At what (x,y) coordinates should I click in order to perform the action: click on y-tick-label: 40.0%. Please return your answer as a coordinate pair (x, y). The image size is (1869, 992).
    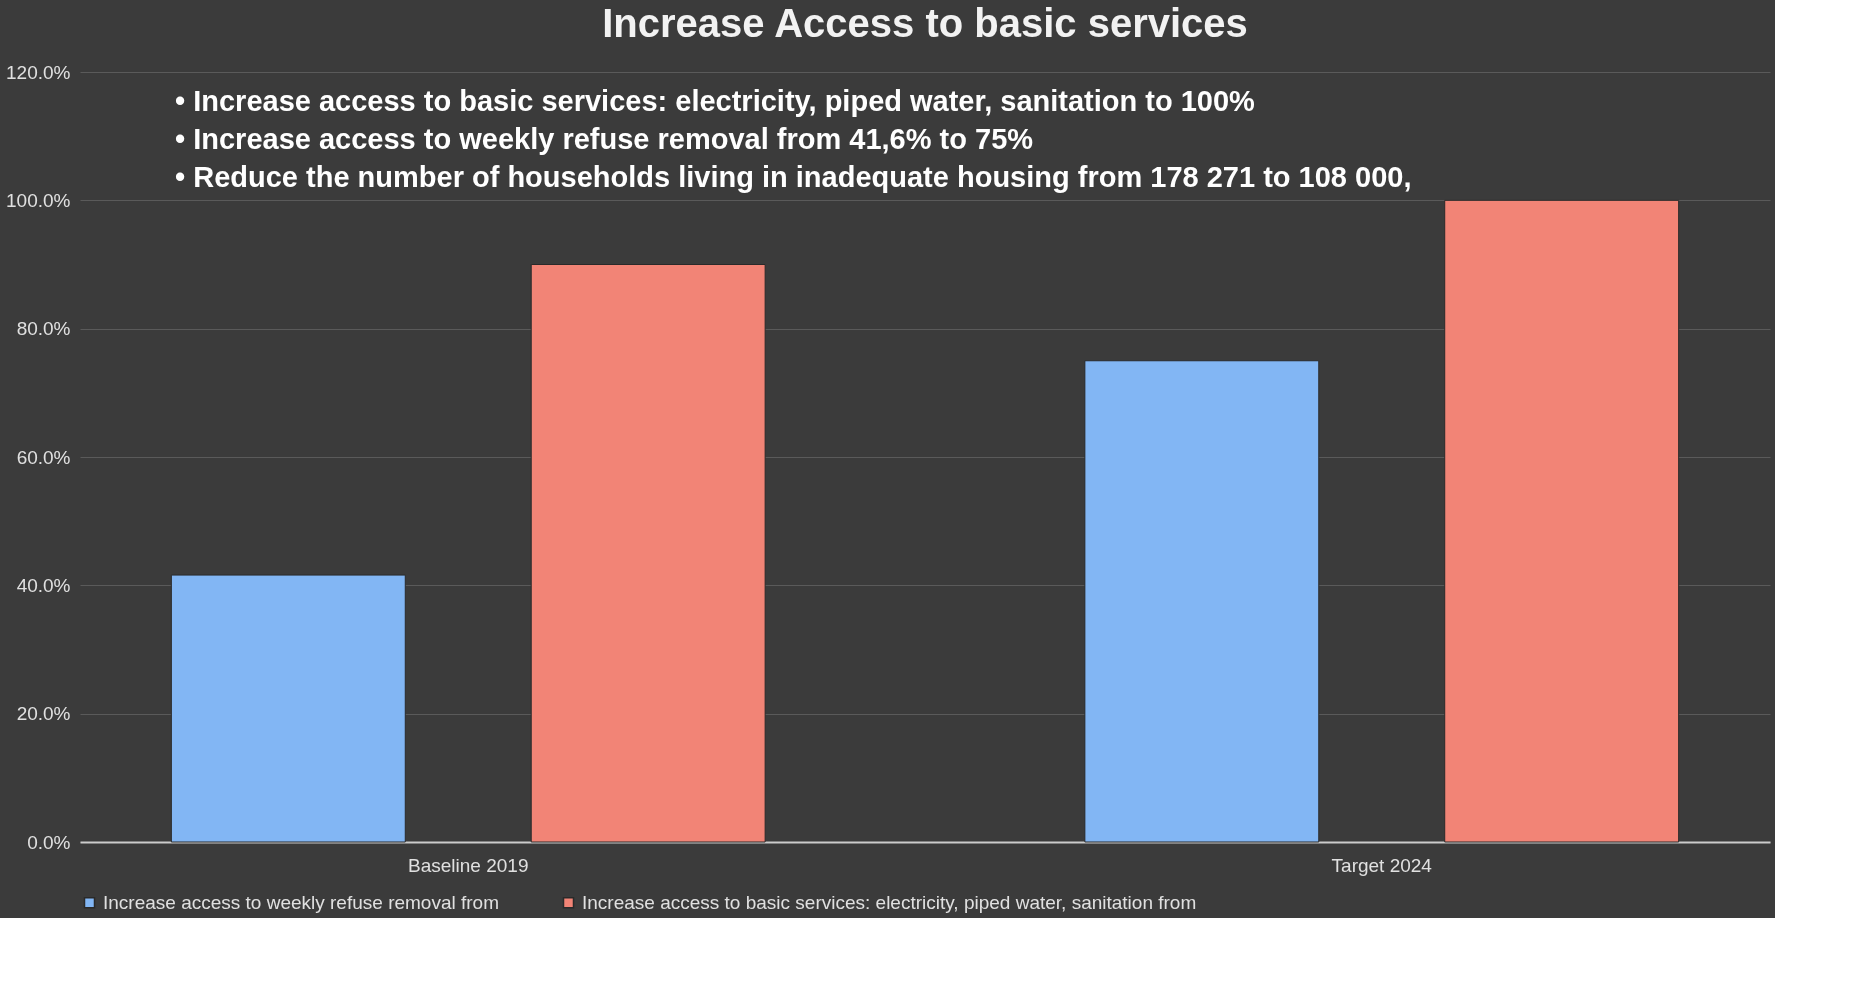
    Looking at the image, I should click on (43, 585).